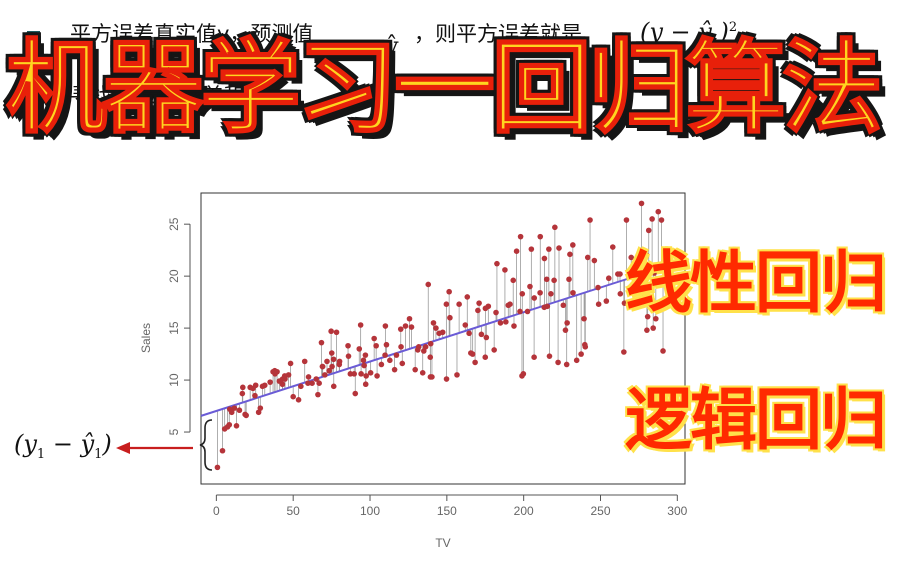  What do you see at coordinates (41, 454) in the screenshot?
I see `residual-label-sub1: 1` at bounding box center [41, 454].